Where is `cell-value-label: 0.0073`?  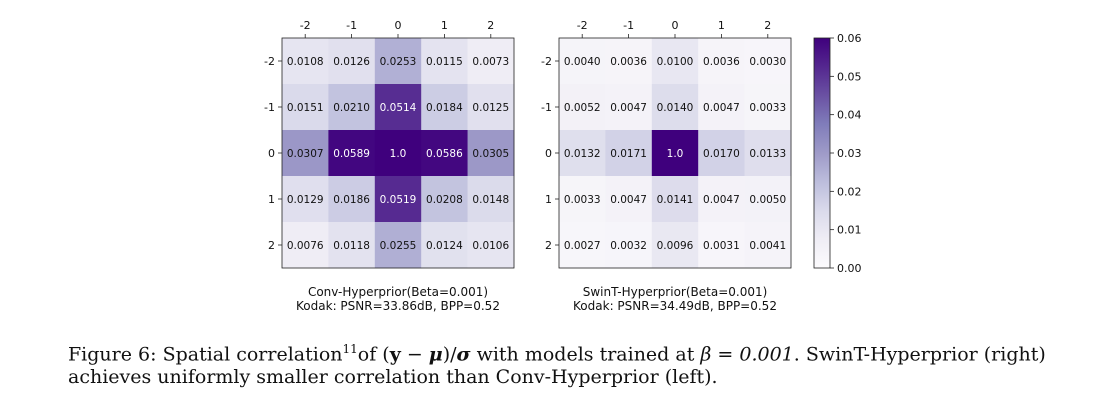
cell-value-label: 0.0073 is located at coordinates (490, 62).